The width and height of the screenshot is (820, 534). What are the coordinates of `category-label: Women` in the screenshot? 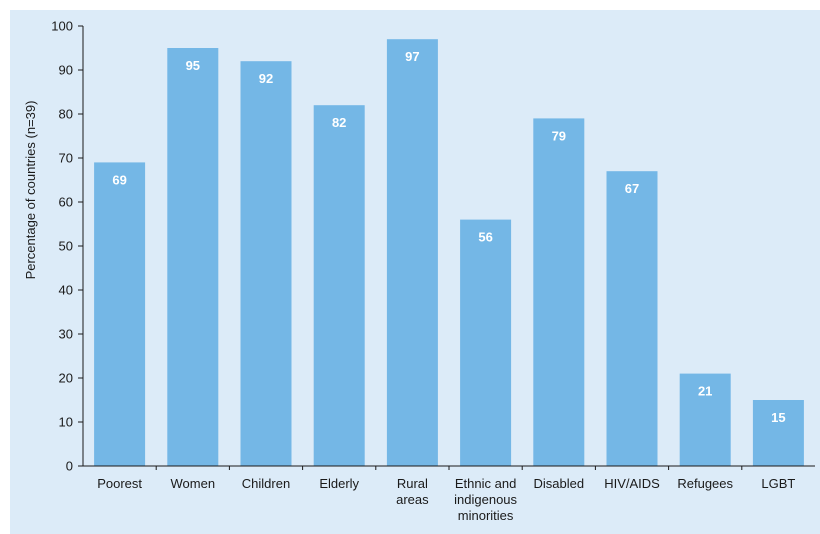 It's located at (193, 483).